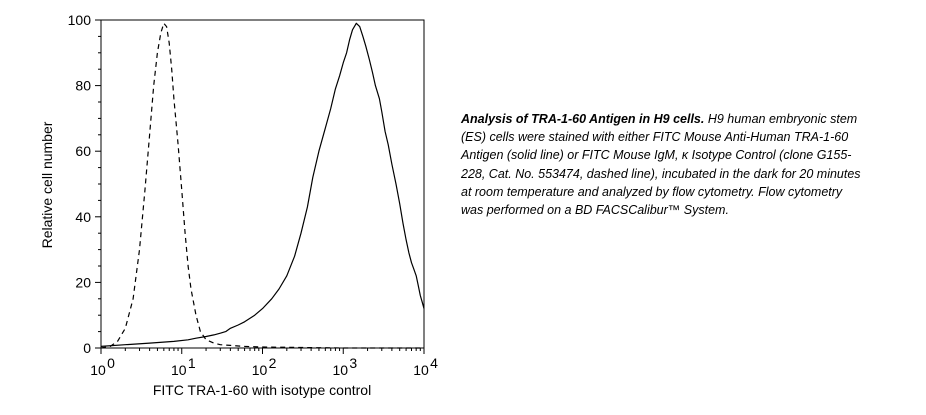 The height and width of the screenshot is (415, 926). Describe the element at coordinates (83, 282) in the screenshot. I see `y-tick-label: 20` at that location.